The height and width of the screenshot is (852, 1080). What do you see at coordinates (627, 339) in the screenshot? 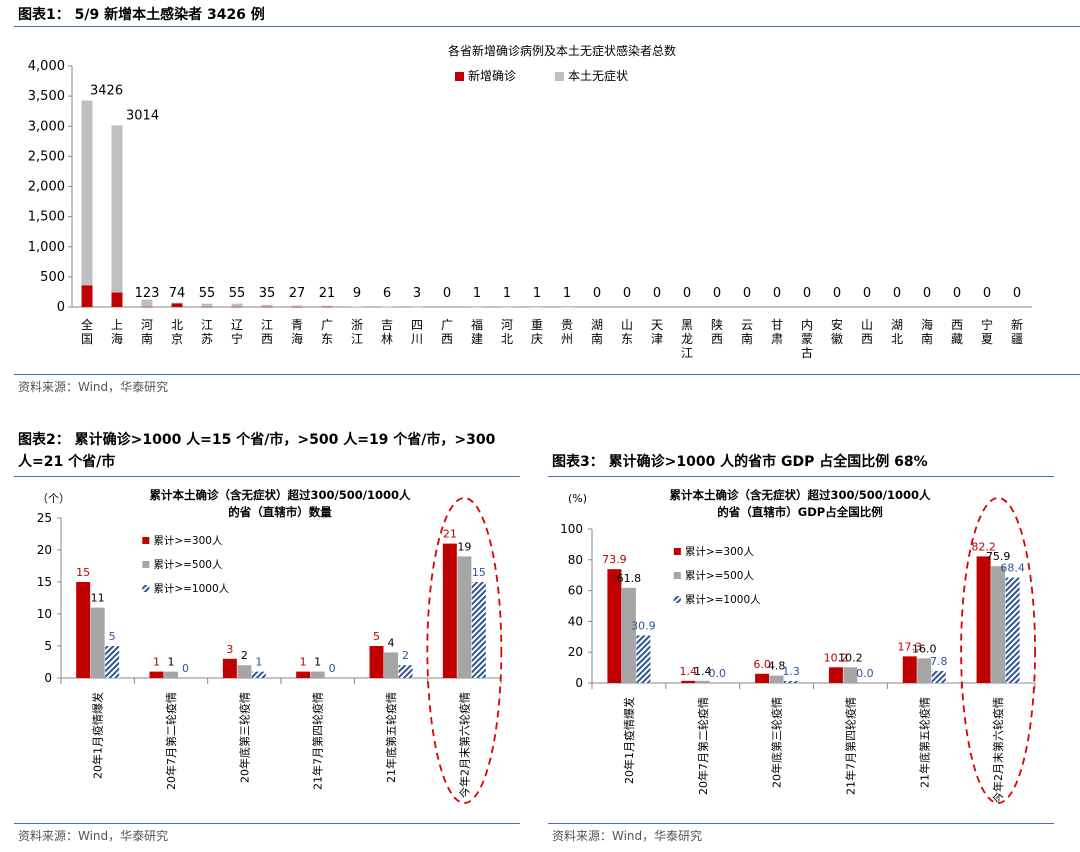
I see `category-label-char: 东` at bounding box center [627, 339].